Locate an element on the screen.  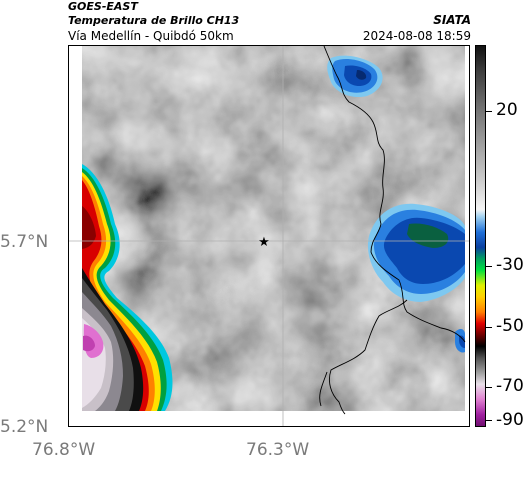
datetime-label: 2024-08-08 18:59 is located at coordinates (416, 36).